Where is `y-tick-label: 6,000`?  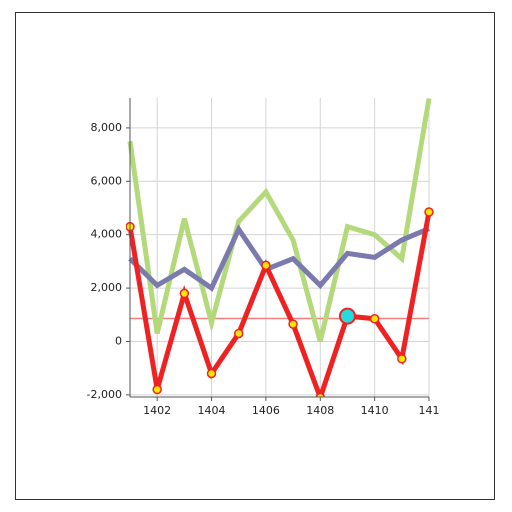
y-tick-label: 6,000 is located at coordinates (107, 180).